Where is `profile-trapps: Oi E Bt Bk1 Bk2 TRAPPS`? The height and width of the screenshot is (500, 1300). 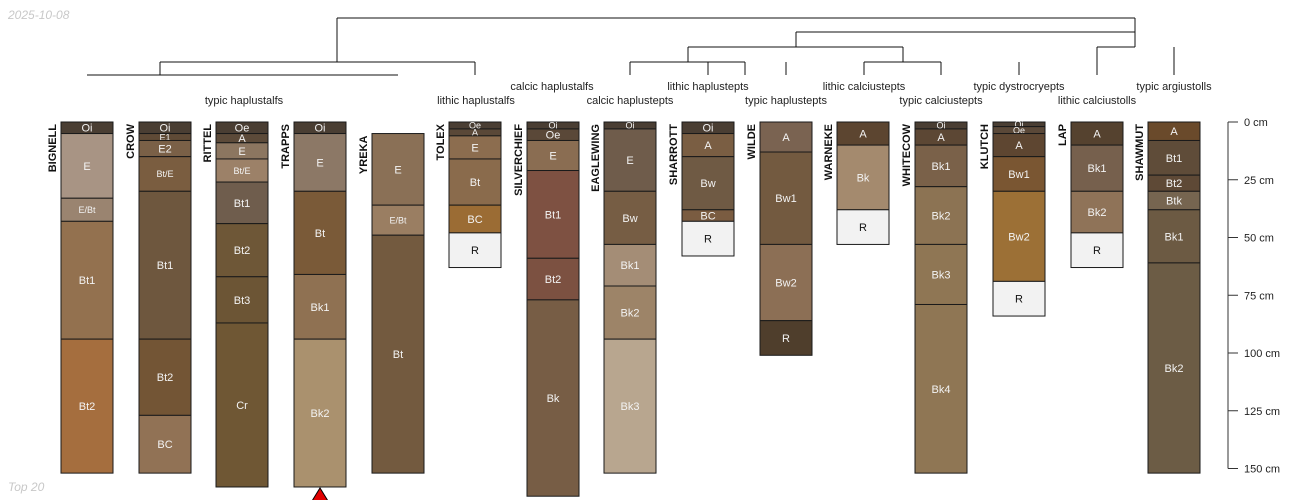
profile-trapps: Oi E Bt Bk1 Bk2 TRAPPS is located at coordinates (313, 310).